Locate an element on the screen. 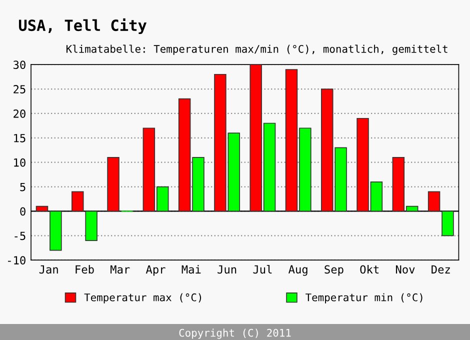 The height and width of the screenshot is (340, 470). y-tick-label: 0 is located at coordinates (23, 211).